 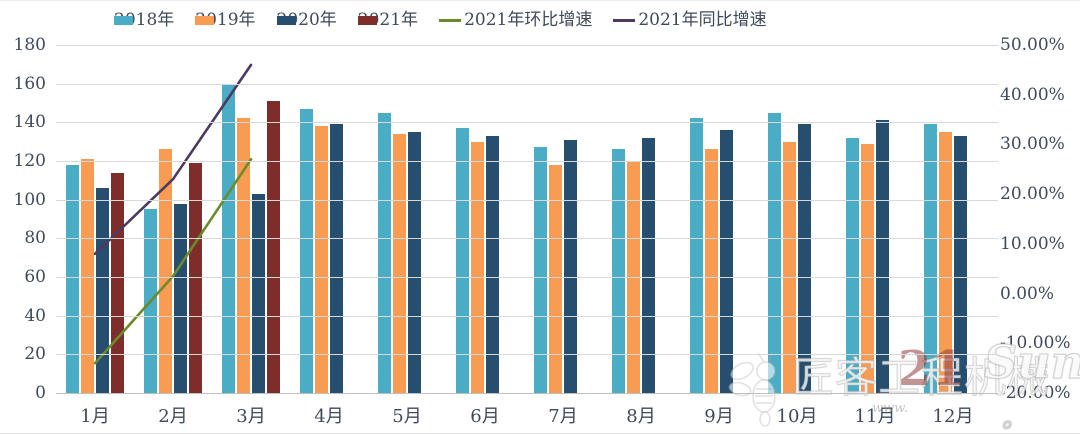 What do you see at coordinates (243, 255) in the screenshot?
I see `bar-2019年-3月` at bounding box center [243, 255].